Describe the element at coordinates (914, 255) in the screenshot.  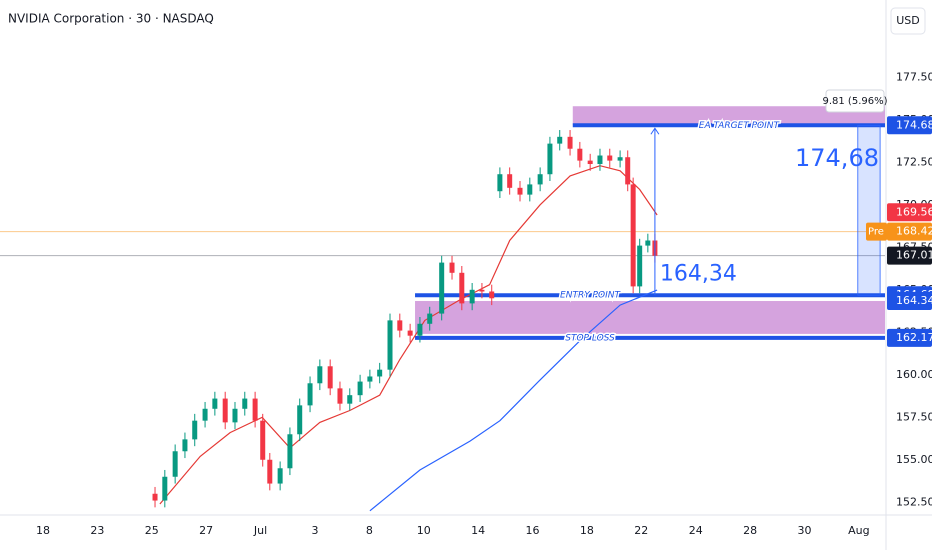
I see `price-tag-label: 167.01` at that location.